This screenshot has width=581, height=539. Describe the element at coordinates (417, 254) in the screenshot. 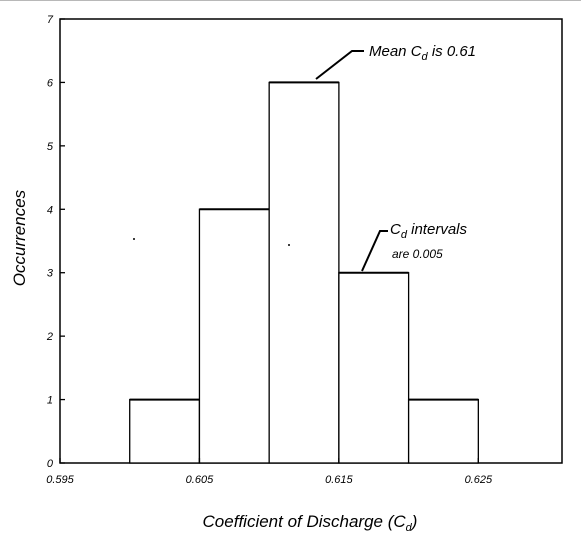

I see `interval-annotation-line2: are 0.005` at that location.